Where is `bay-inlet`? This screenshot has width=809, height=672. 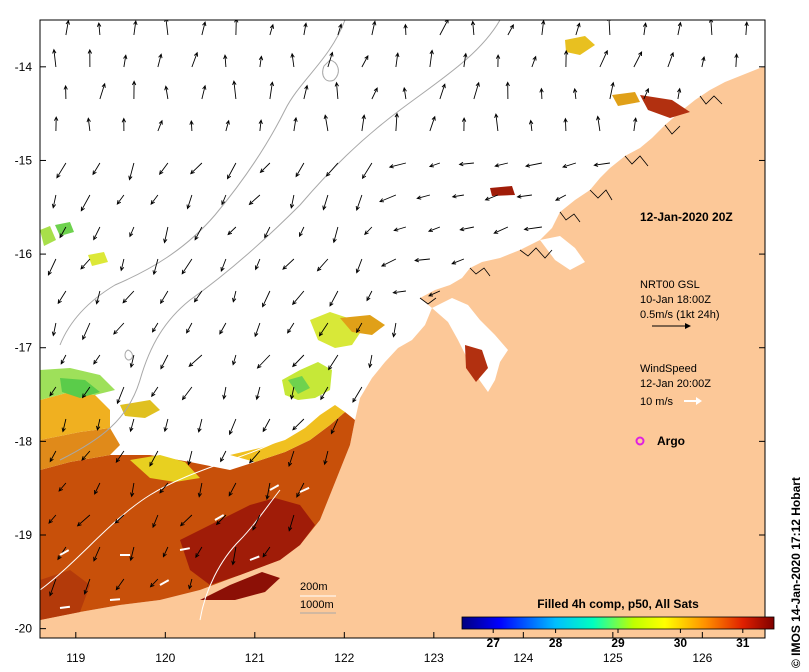
bay-inlet is located at coordinates (562, 253).